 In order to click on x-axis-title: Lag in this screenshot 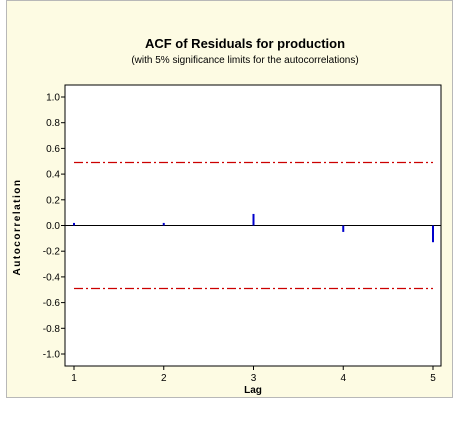, I will do `click(253, 390)`.